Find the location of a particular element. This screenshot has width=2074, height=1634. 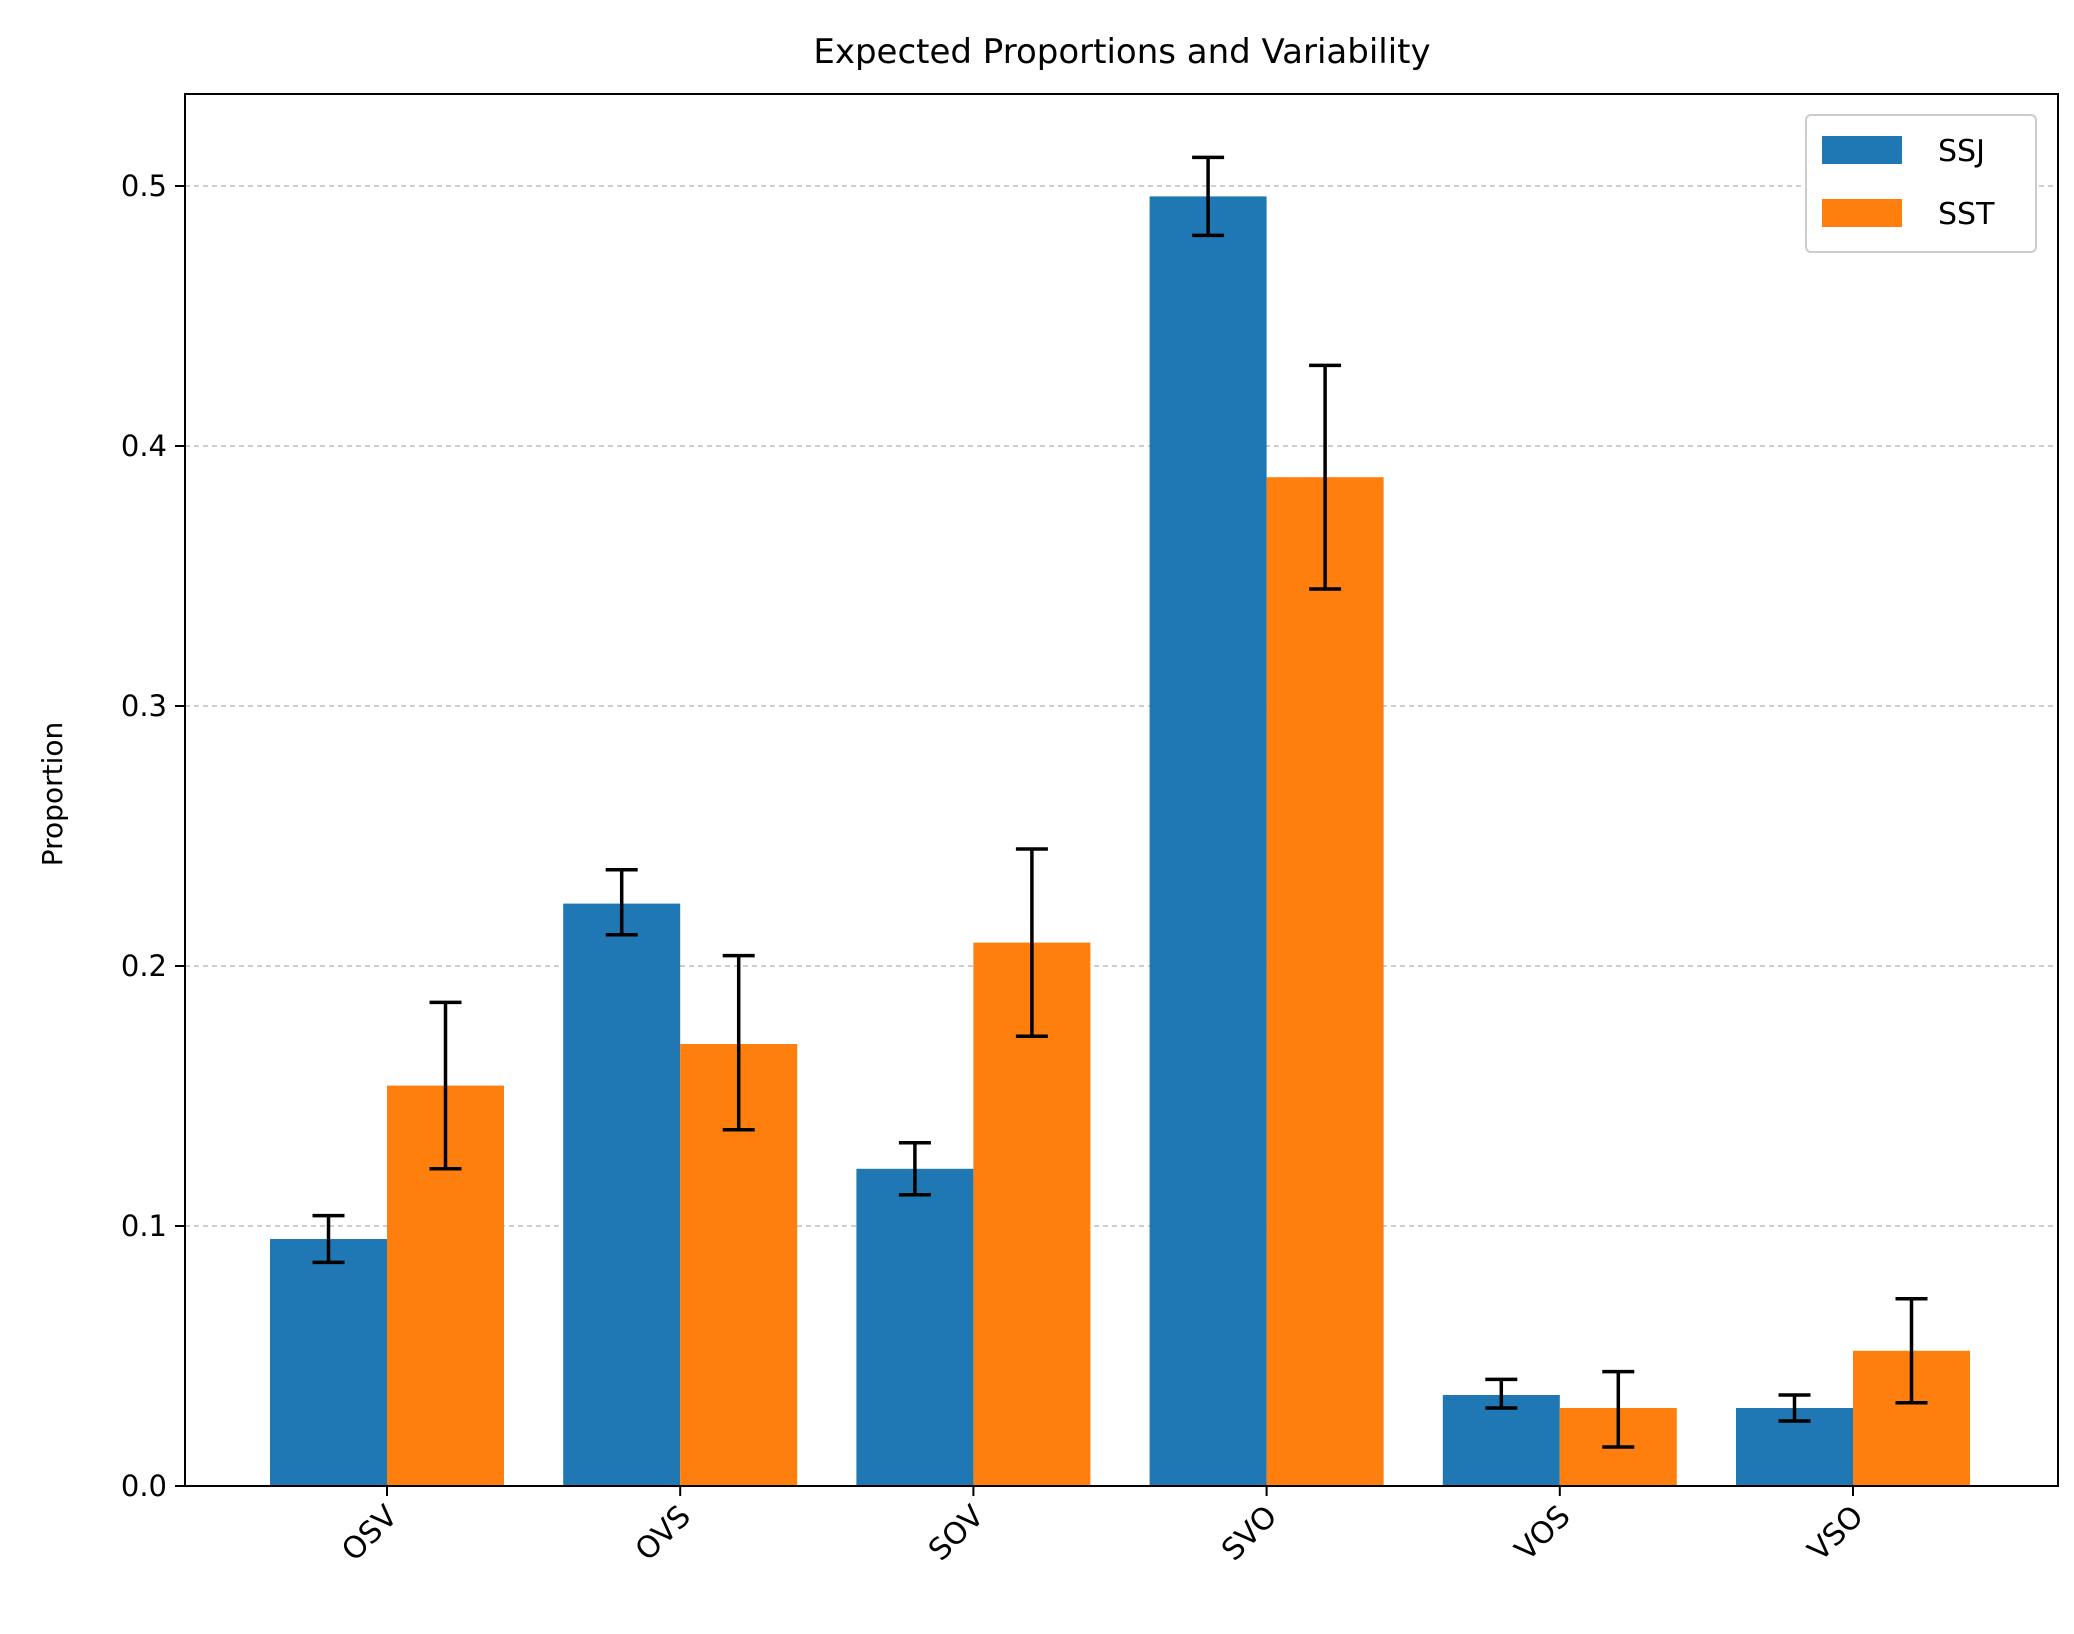

legend: SSJ SST is located at coordinates (1921, 183).